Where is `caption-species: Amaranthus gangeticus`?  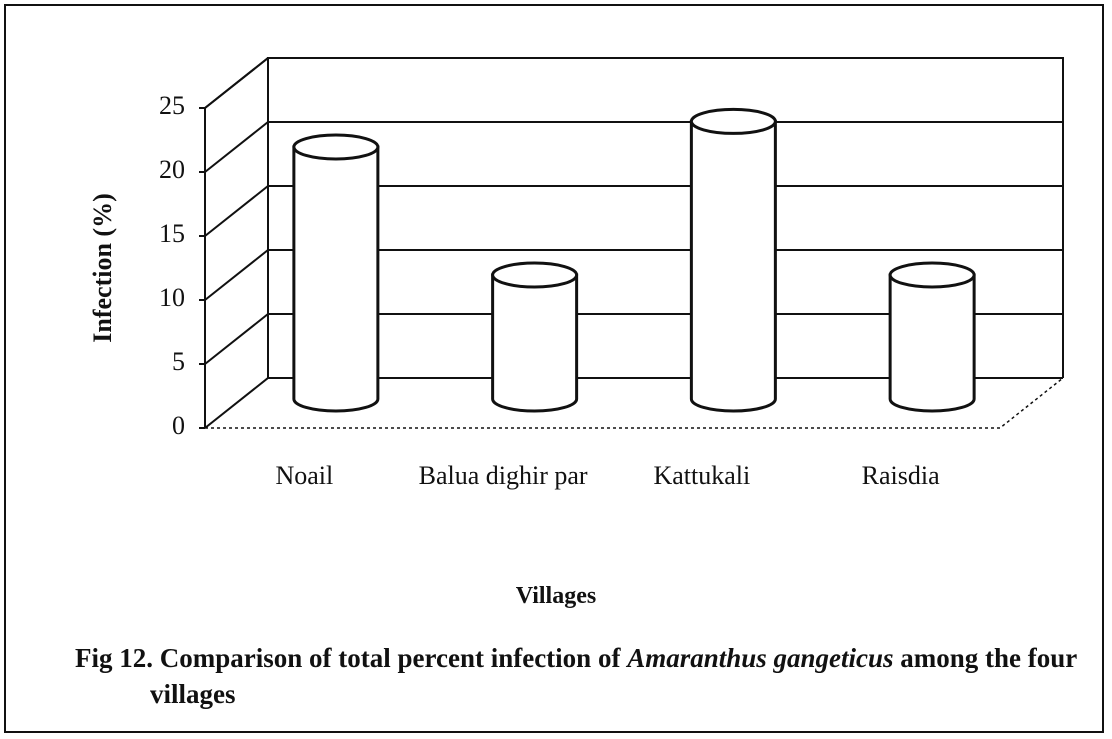 caption-species: Amaranthus gangeticus is located at coordinates (760, 658).